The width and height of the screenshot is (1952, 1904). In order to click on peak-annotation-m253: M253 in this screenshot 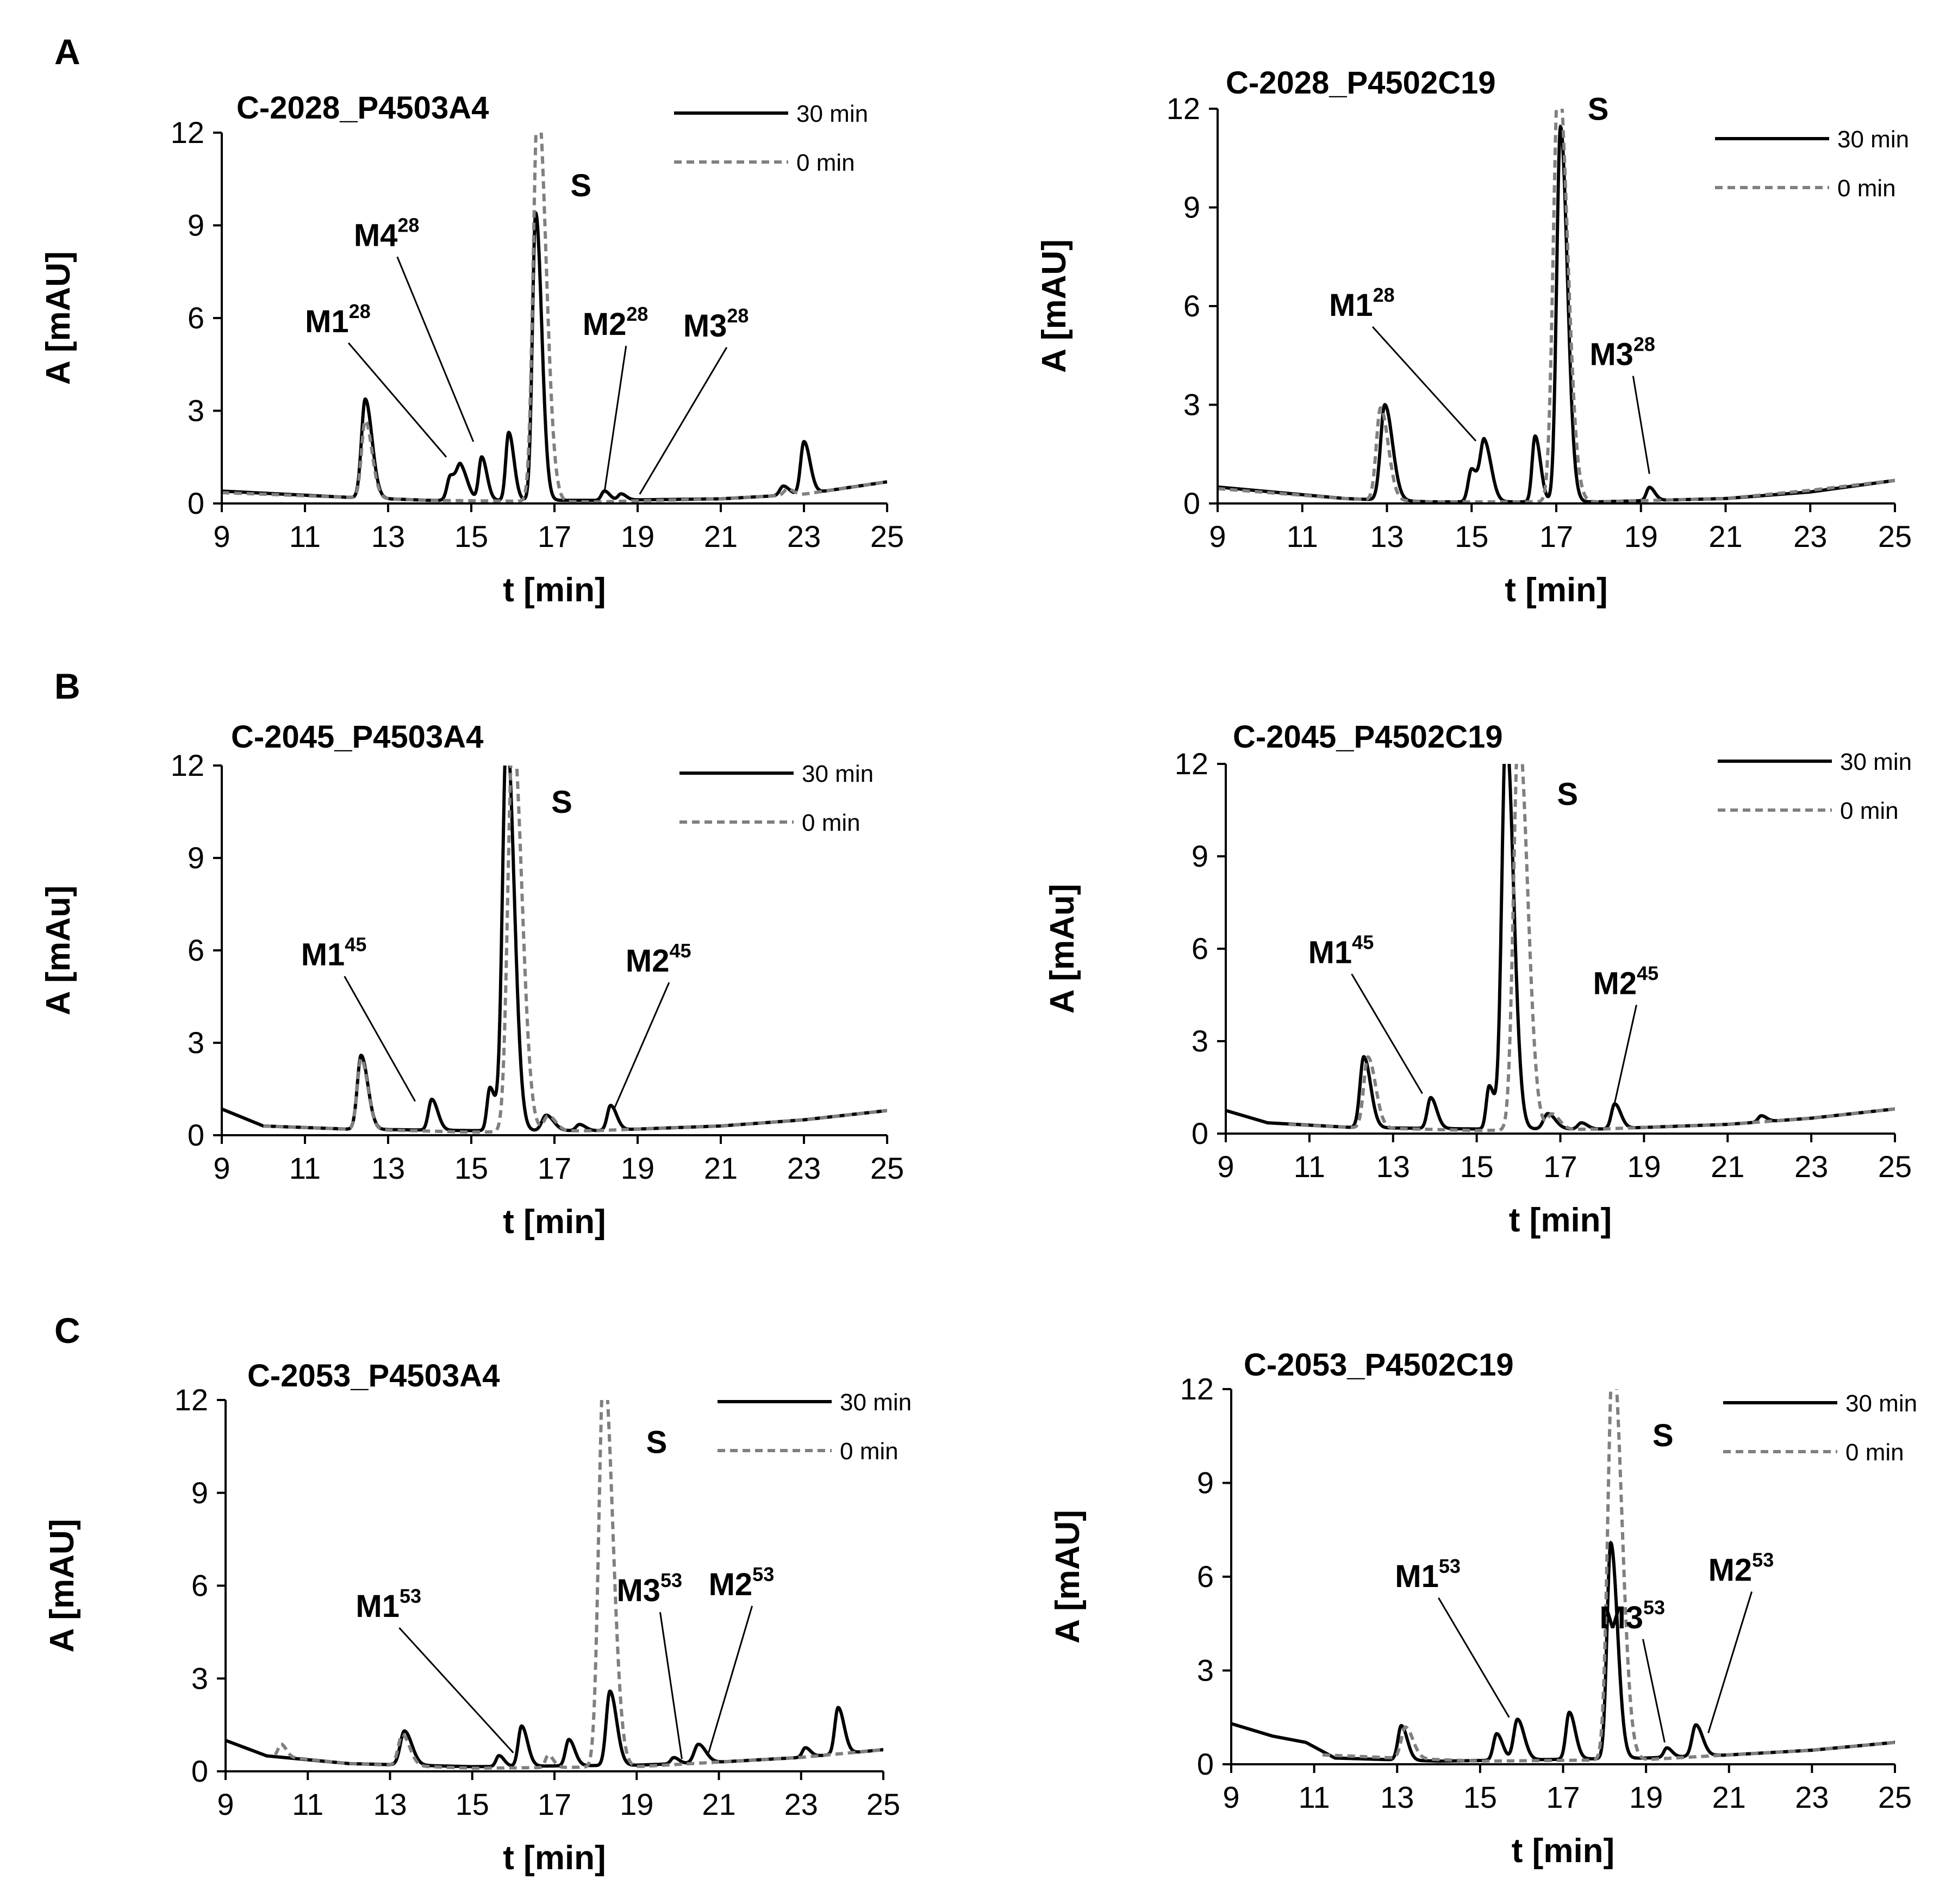, I will do `click(1740, 1641)`.